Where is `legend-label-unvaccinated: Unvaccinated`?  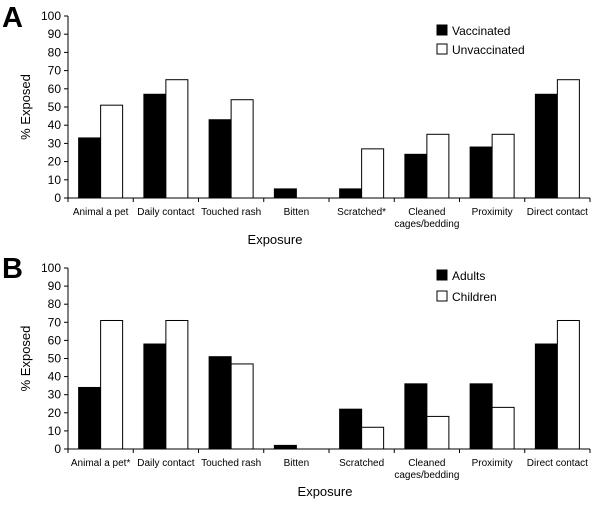 legend-label-unvaccinated: Unvaccinated is located at coordinates (488, 50).